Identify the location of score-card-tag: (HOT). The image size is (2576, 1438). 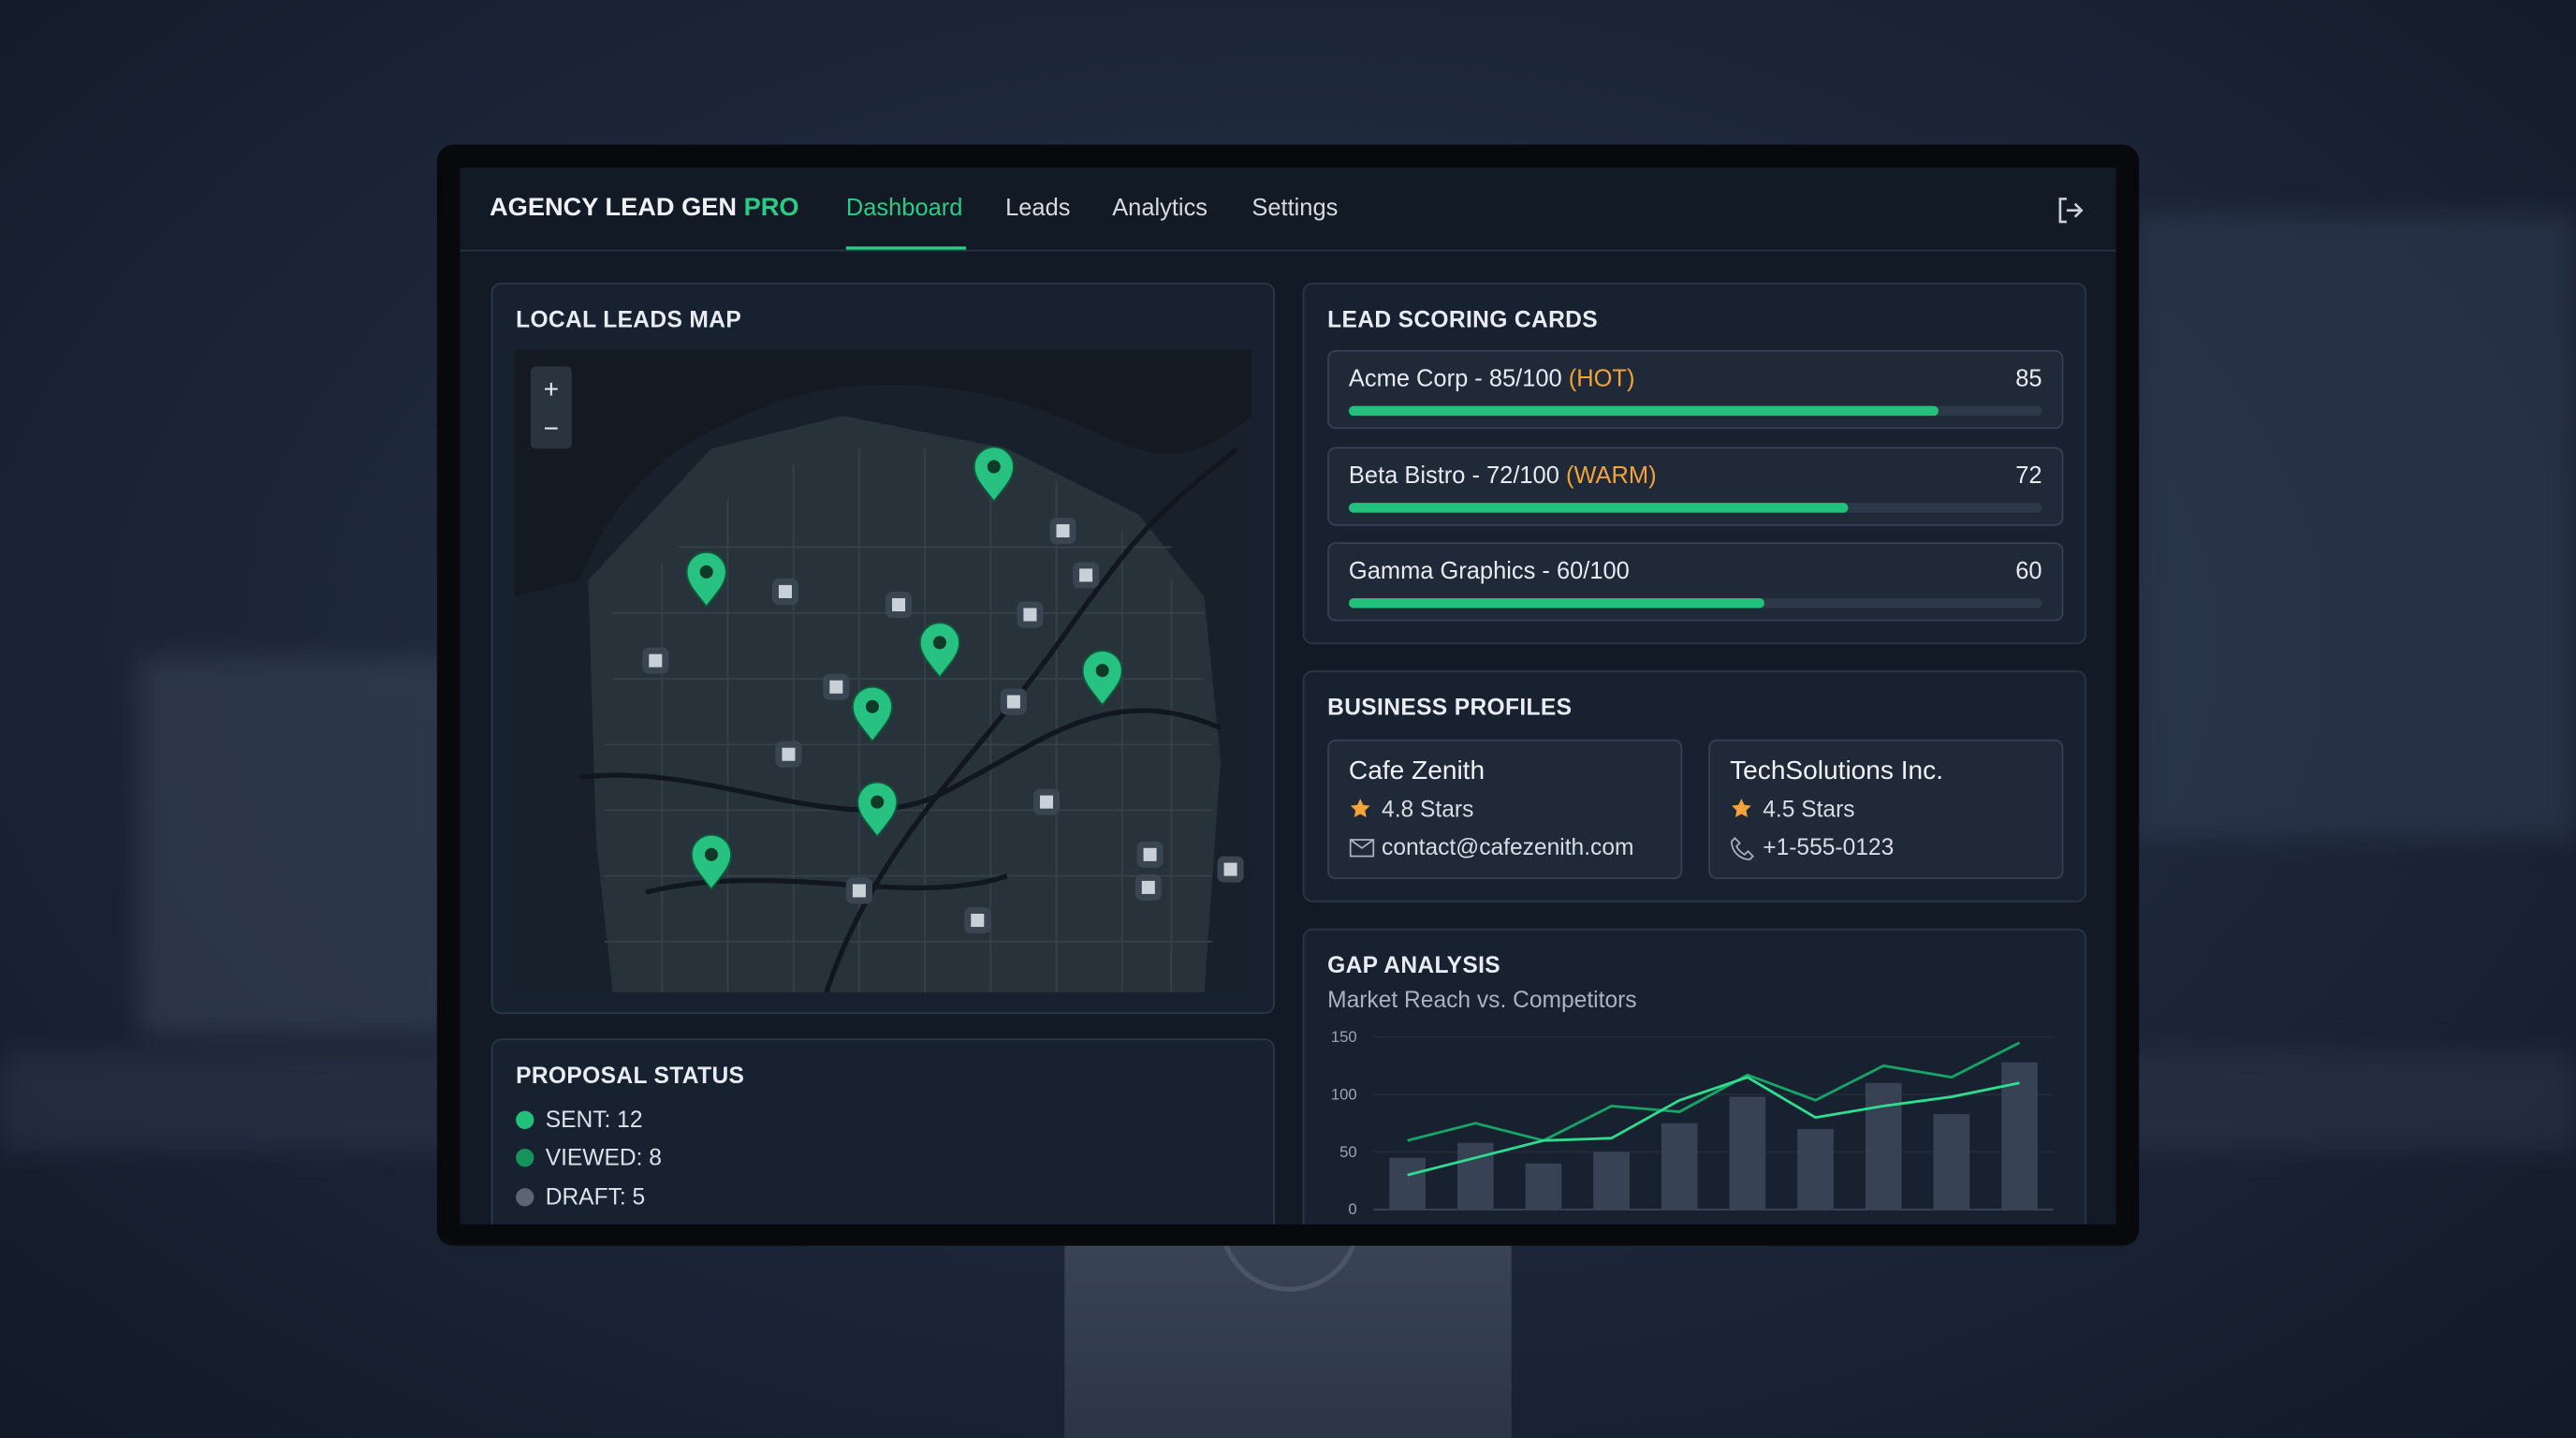
(1601, 379).